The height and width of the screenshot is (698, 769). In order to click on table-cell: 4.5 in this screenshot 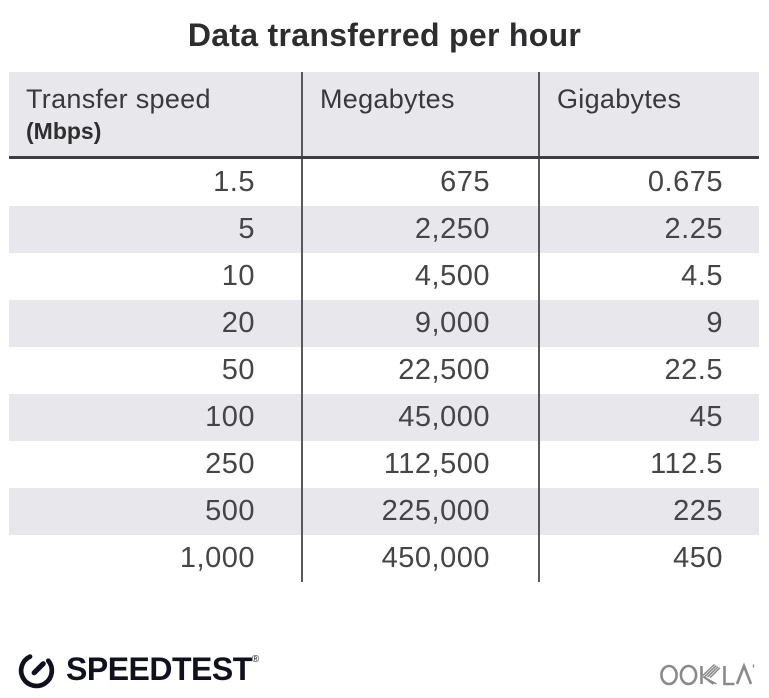, I will do `click(648, 276)`.